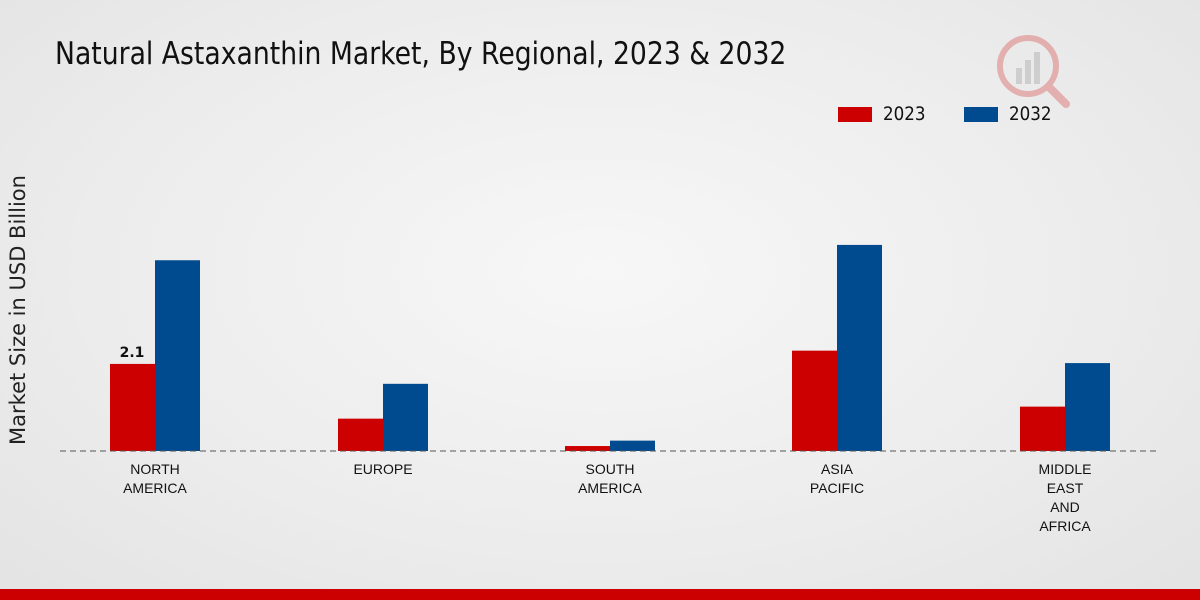 The height and width of the screenshot is (600, 1200). I want to click on legend: 2023 2032, so click(964, 114).